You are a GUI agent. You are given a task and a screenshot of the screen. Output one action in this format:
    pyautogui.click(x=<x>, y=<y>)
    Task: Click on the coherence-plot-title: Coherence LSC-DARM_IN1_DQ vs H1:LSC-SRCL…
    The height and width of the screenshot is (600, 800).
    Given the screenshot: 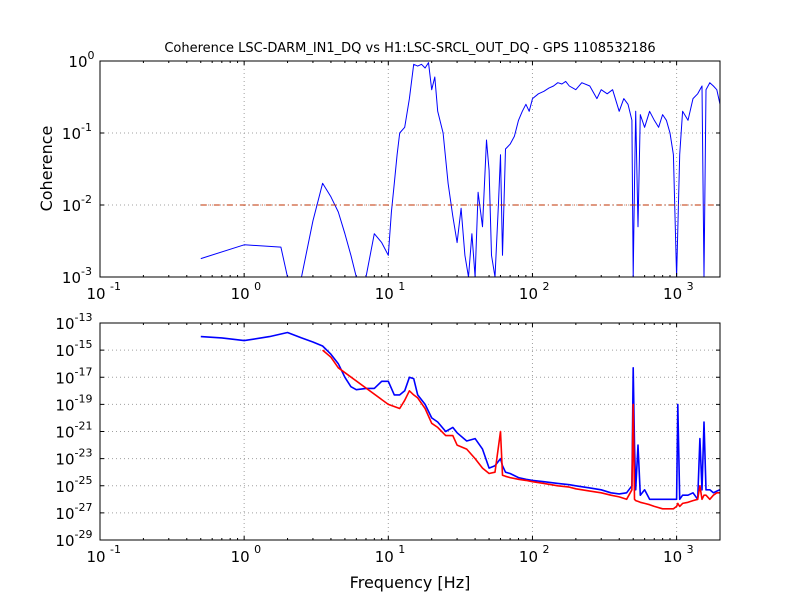 What is the action you would take?
    pyautogui.click(x=409, y=48)
    